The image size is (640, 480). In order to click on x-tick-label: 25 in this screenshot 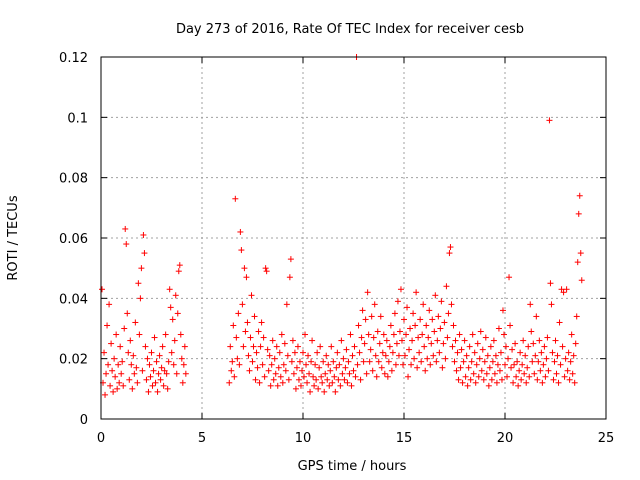, I will do `click(606, 438)`.